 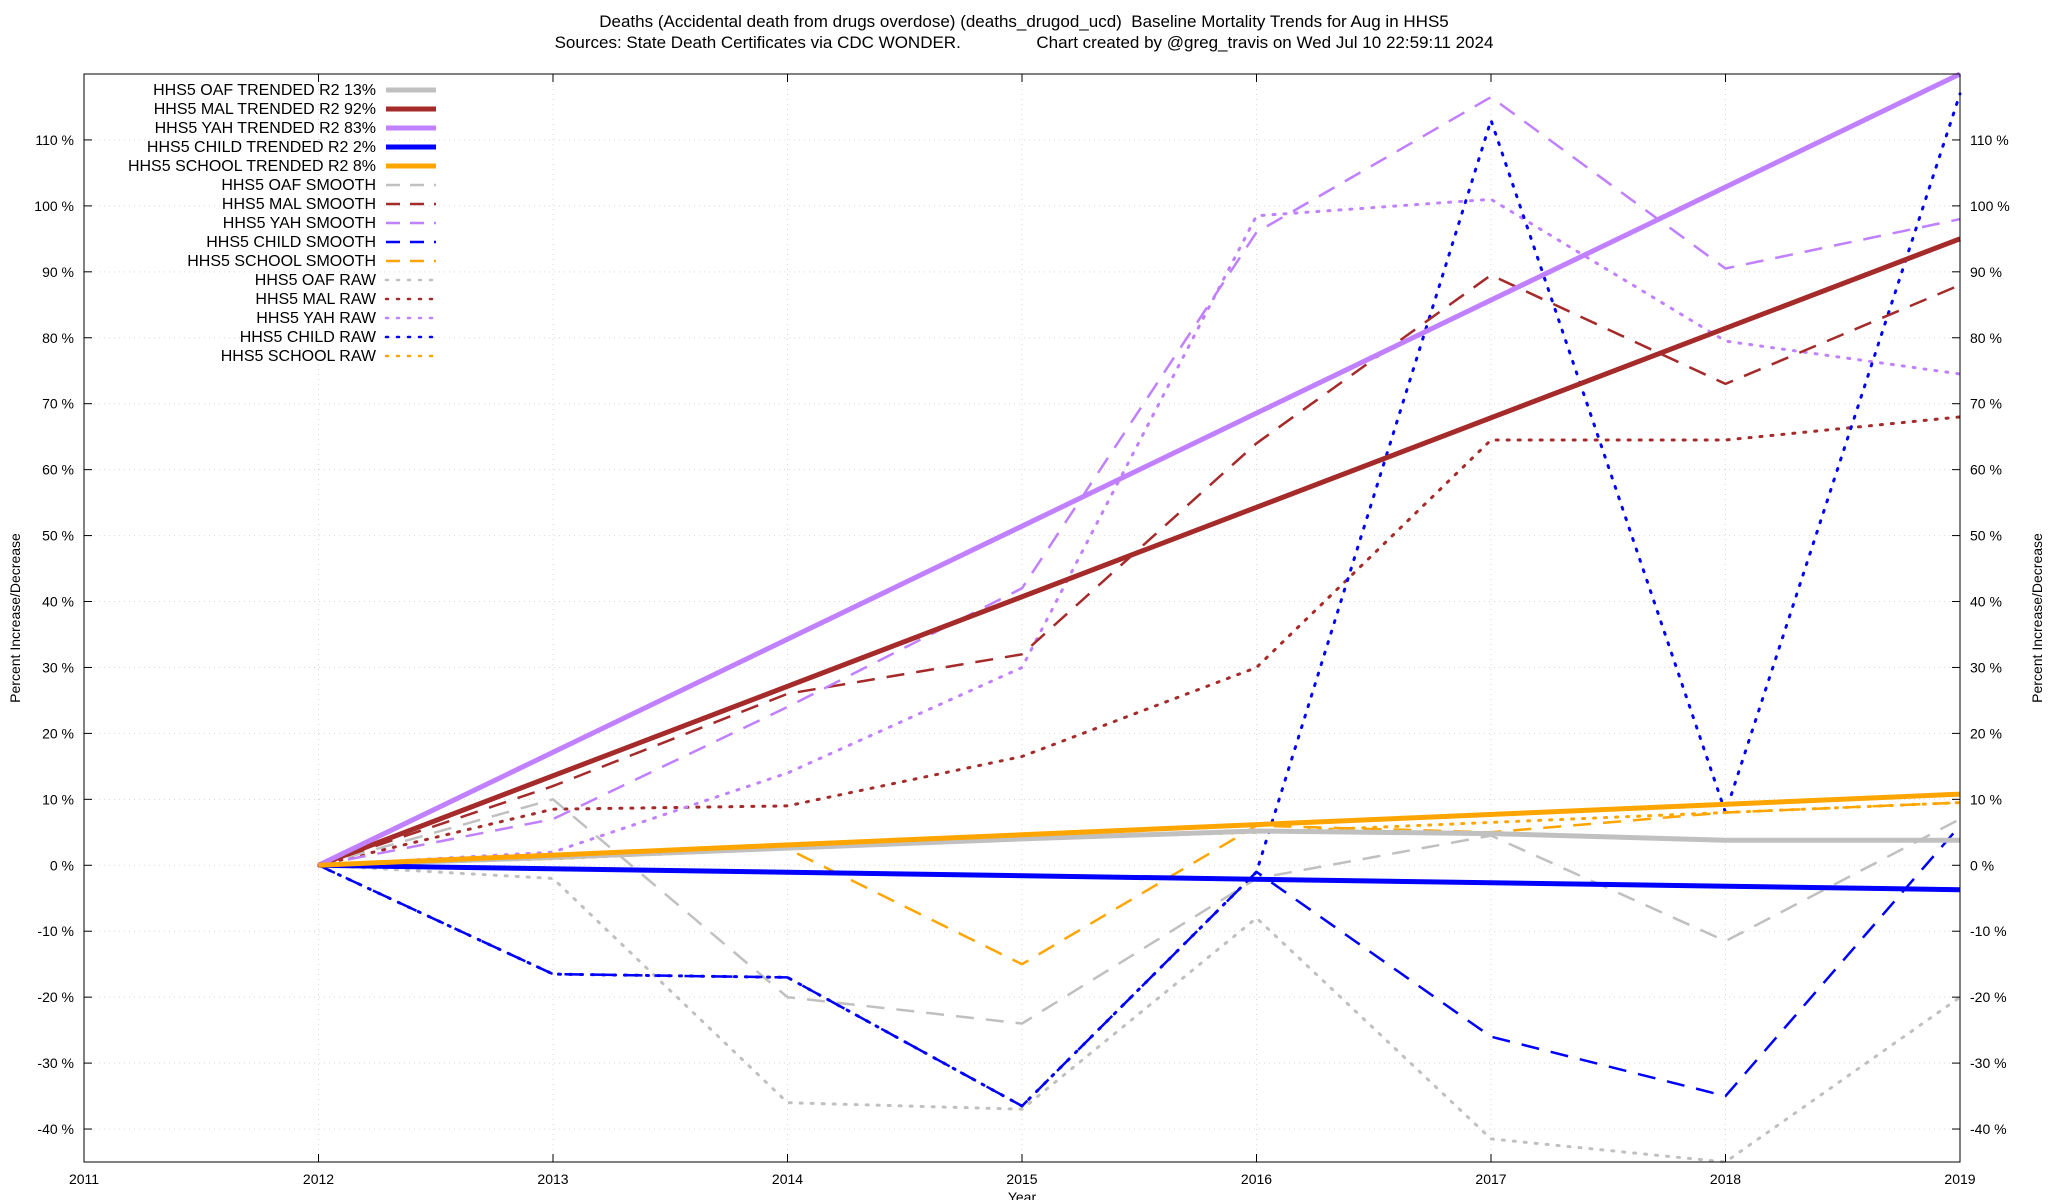 What do you see at coordinates (299, 223) in the screenshot?
I see `legend-label: HHS5 YAH SMOOTH` at bounding box center [299, 223].